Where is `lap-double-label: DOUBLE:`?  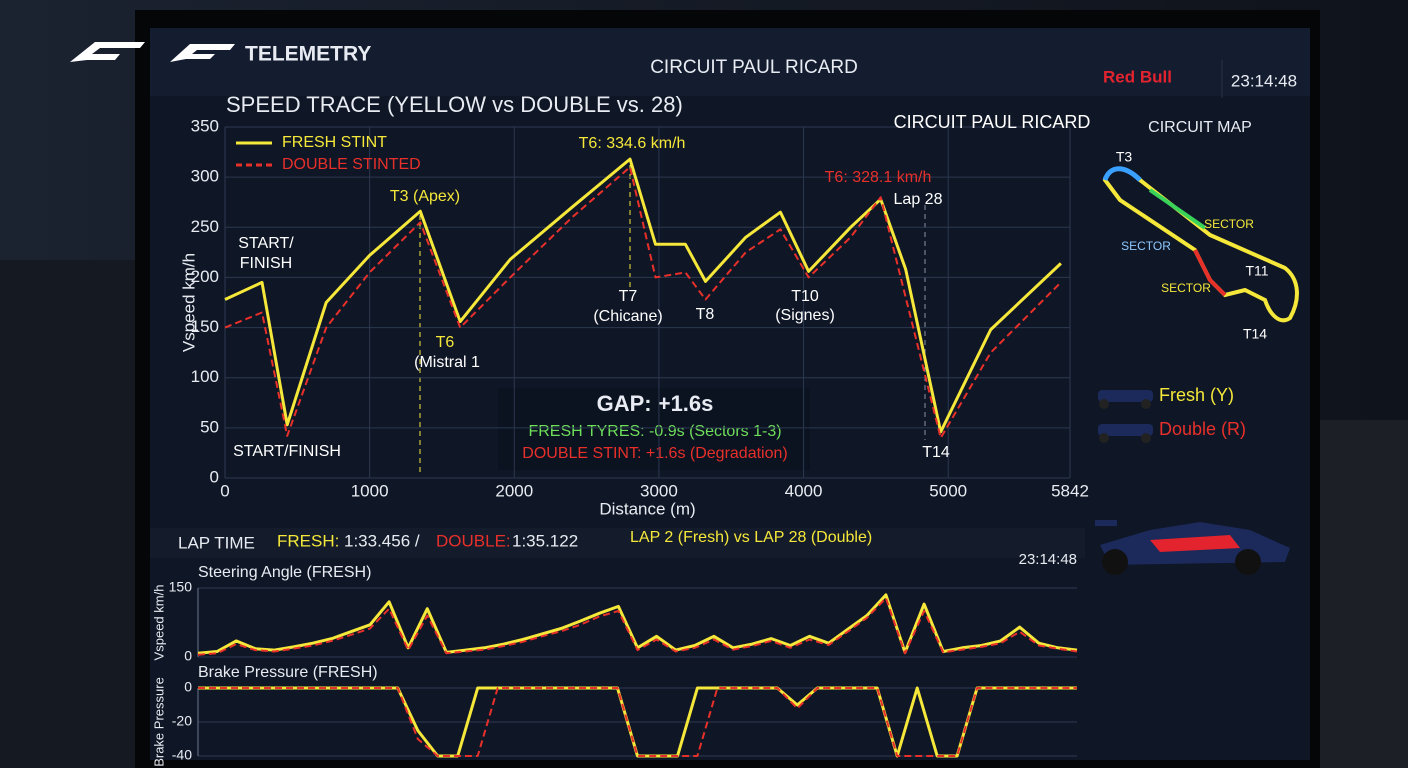
lap-double-label: DOUBLE: is located at coordinates (473, 540).